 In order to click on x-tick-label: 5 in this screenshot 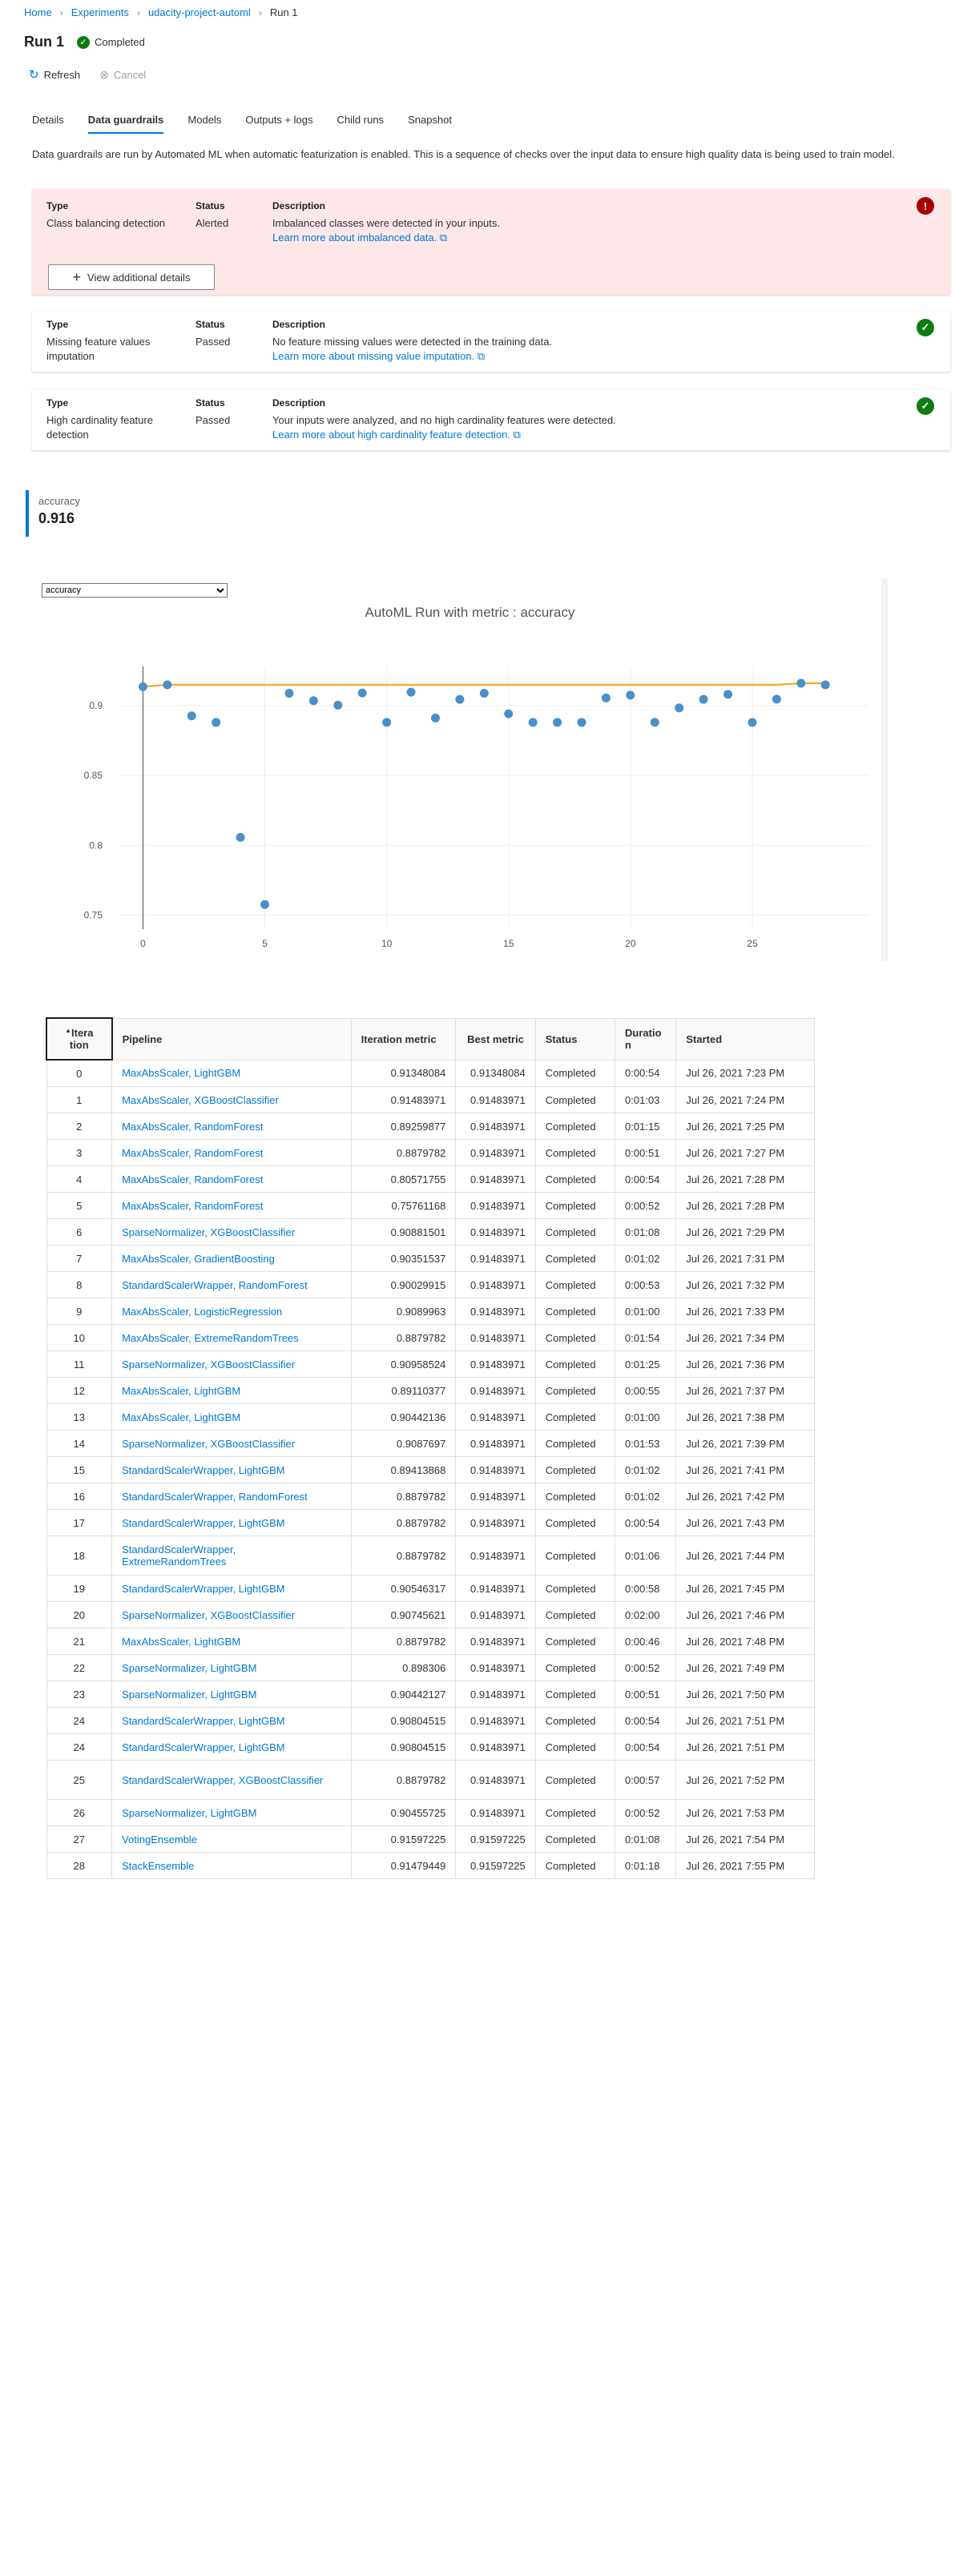, I will do `click(265, 943)`.